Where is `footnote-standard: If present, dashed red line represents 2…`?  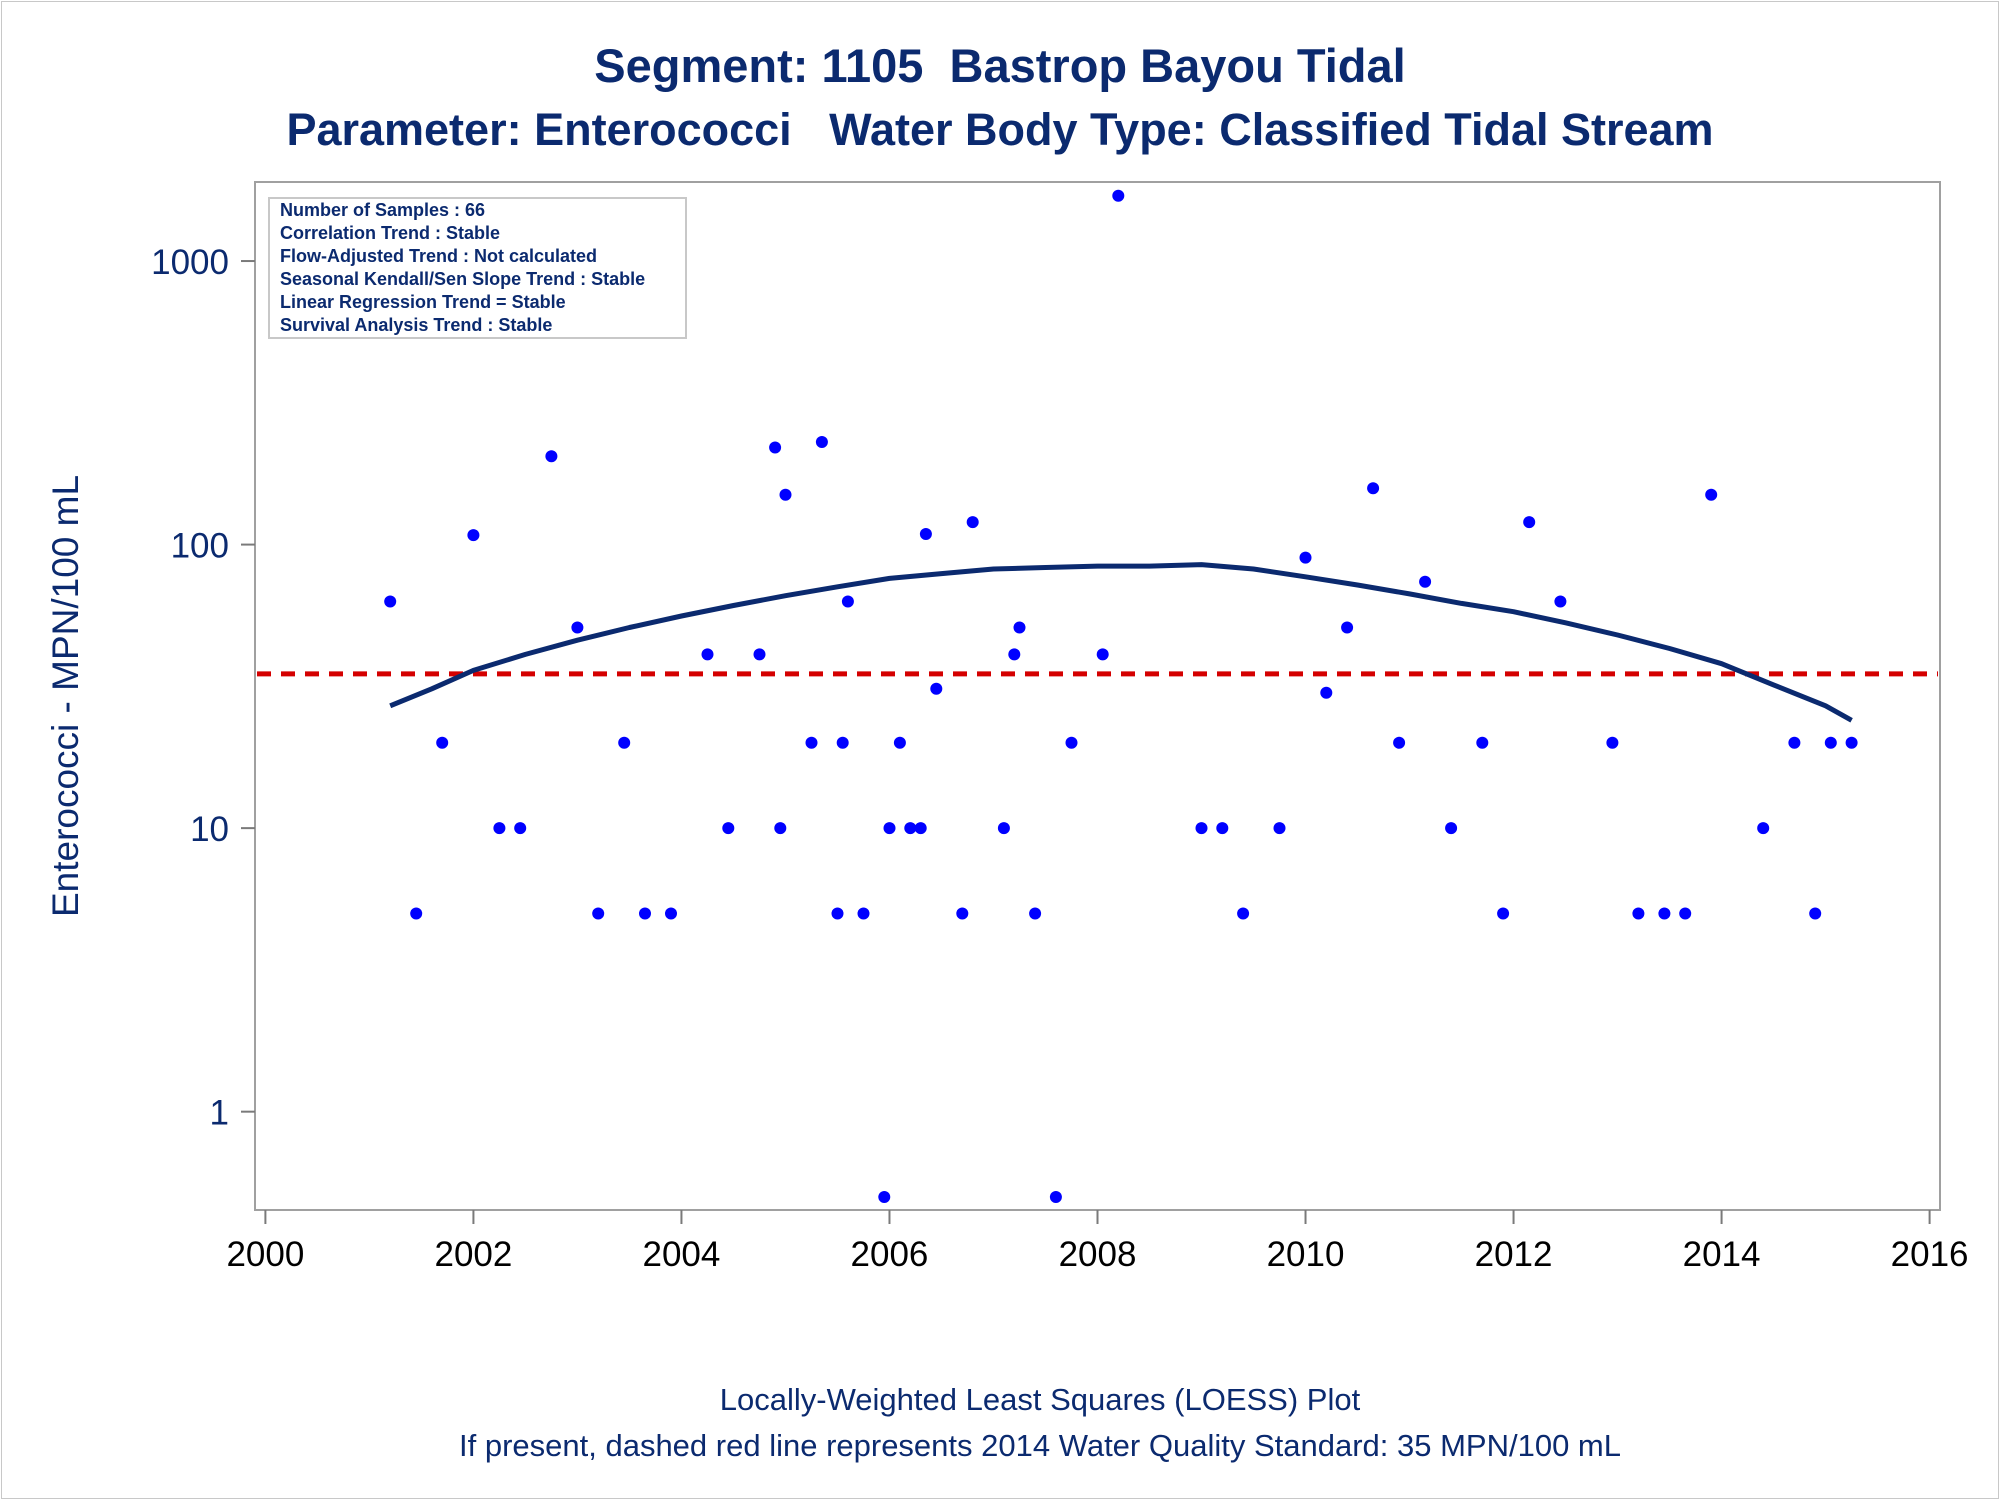 footnote-standard: If present, dashed red line represents 2… is located at coordinates (1040, 1445).